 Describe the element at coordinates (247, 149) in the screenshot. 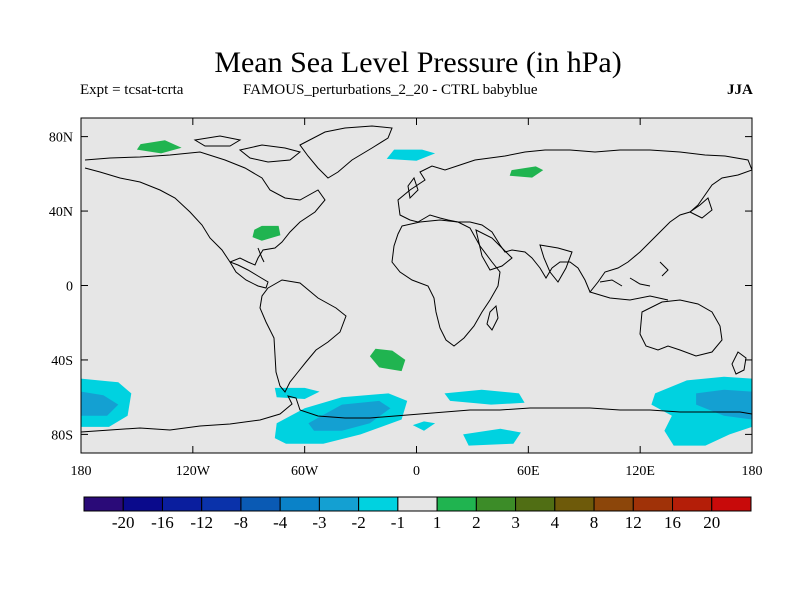

I see `arctic-islands-coast` at that location.